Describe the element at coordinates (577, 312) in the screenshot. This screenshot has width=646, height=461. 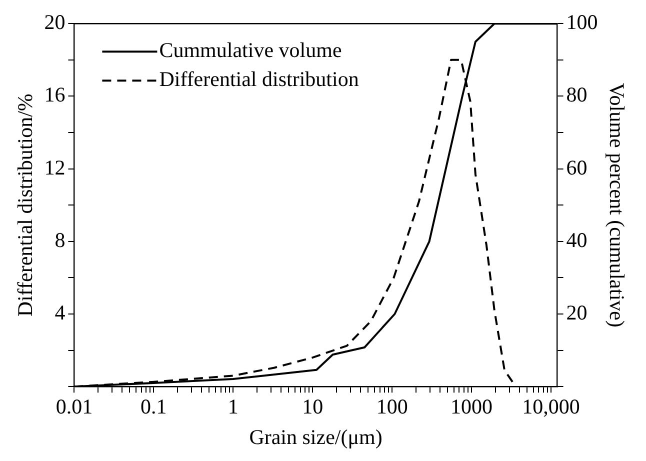
I see `y2-tick-label: 20` at that location.